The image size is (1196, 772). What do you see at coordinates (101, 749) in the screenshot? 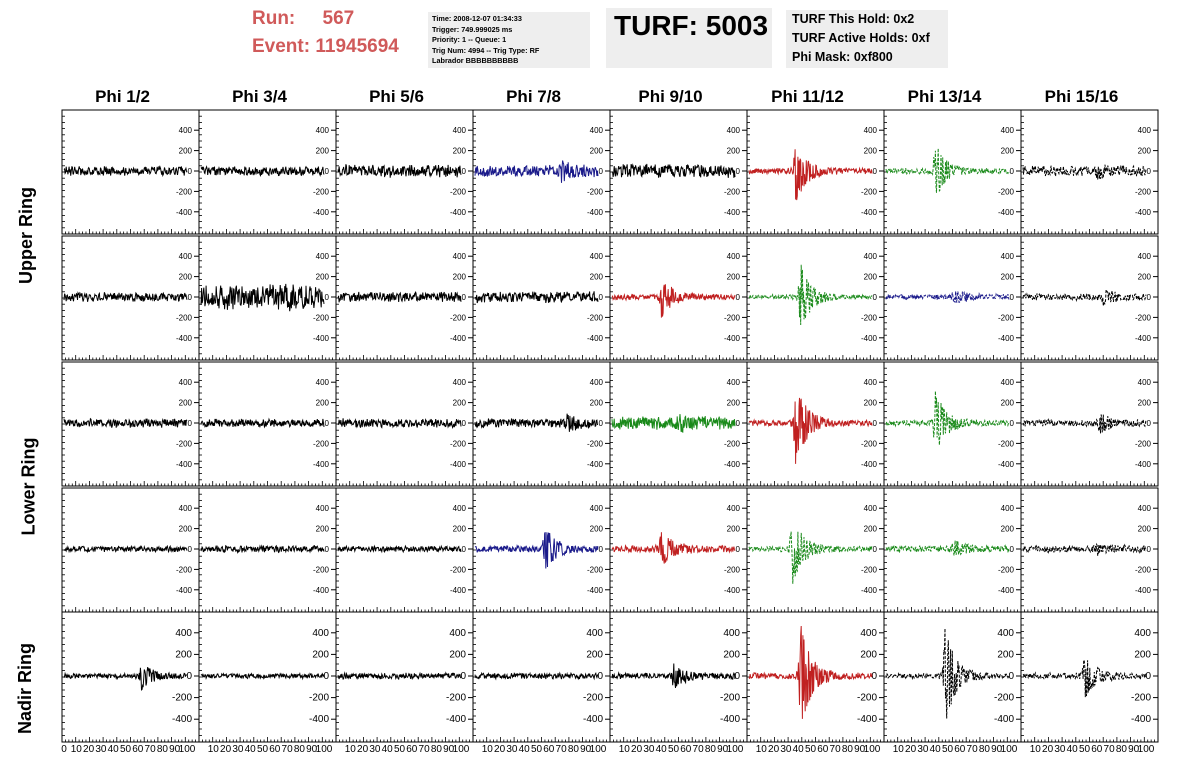
I see `x-tick-label: 30` at bounding box center [101, 749].